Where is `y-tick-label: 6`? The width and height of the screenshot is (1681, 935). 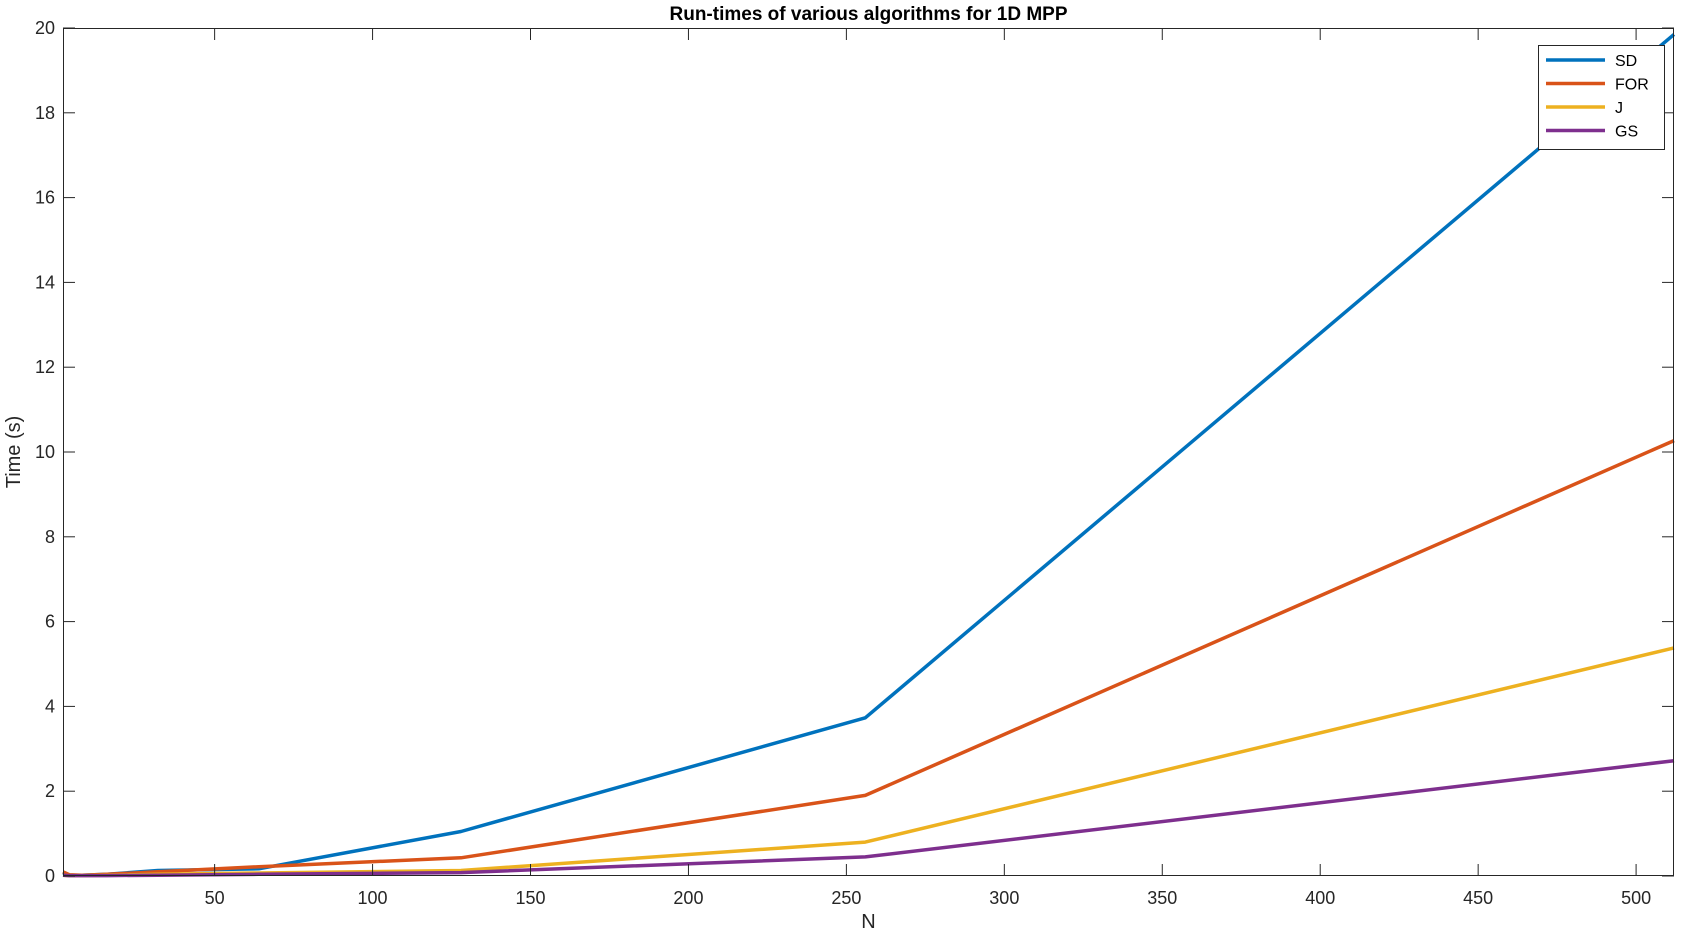
y-tick-label: 6 is located at coordinates (50, 622).